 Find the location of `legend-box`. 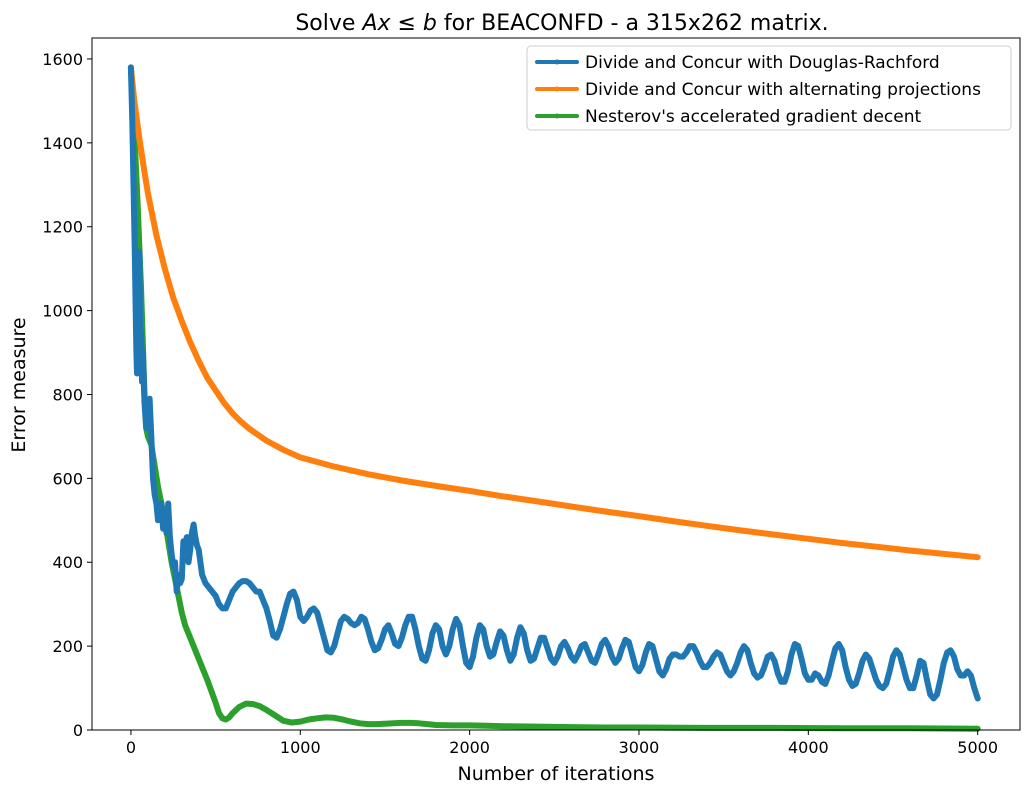

legend-box is located at coordinates (769, 88).